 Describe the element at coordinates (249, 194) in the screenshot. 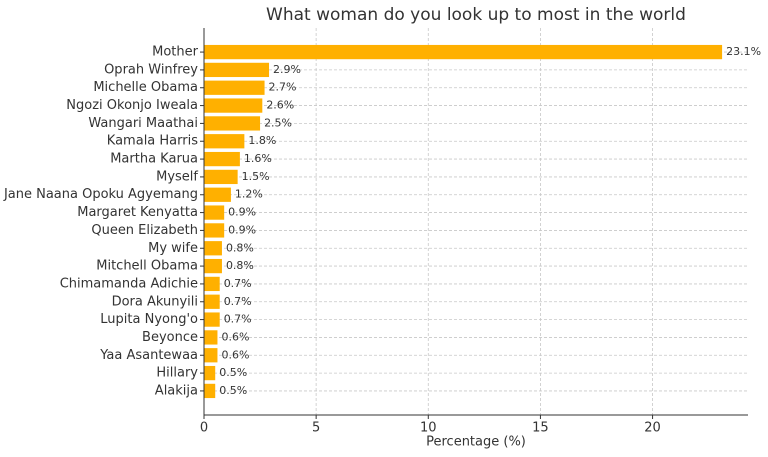

I see `value-label: 1.2%` at that location.